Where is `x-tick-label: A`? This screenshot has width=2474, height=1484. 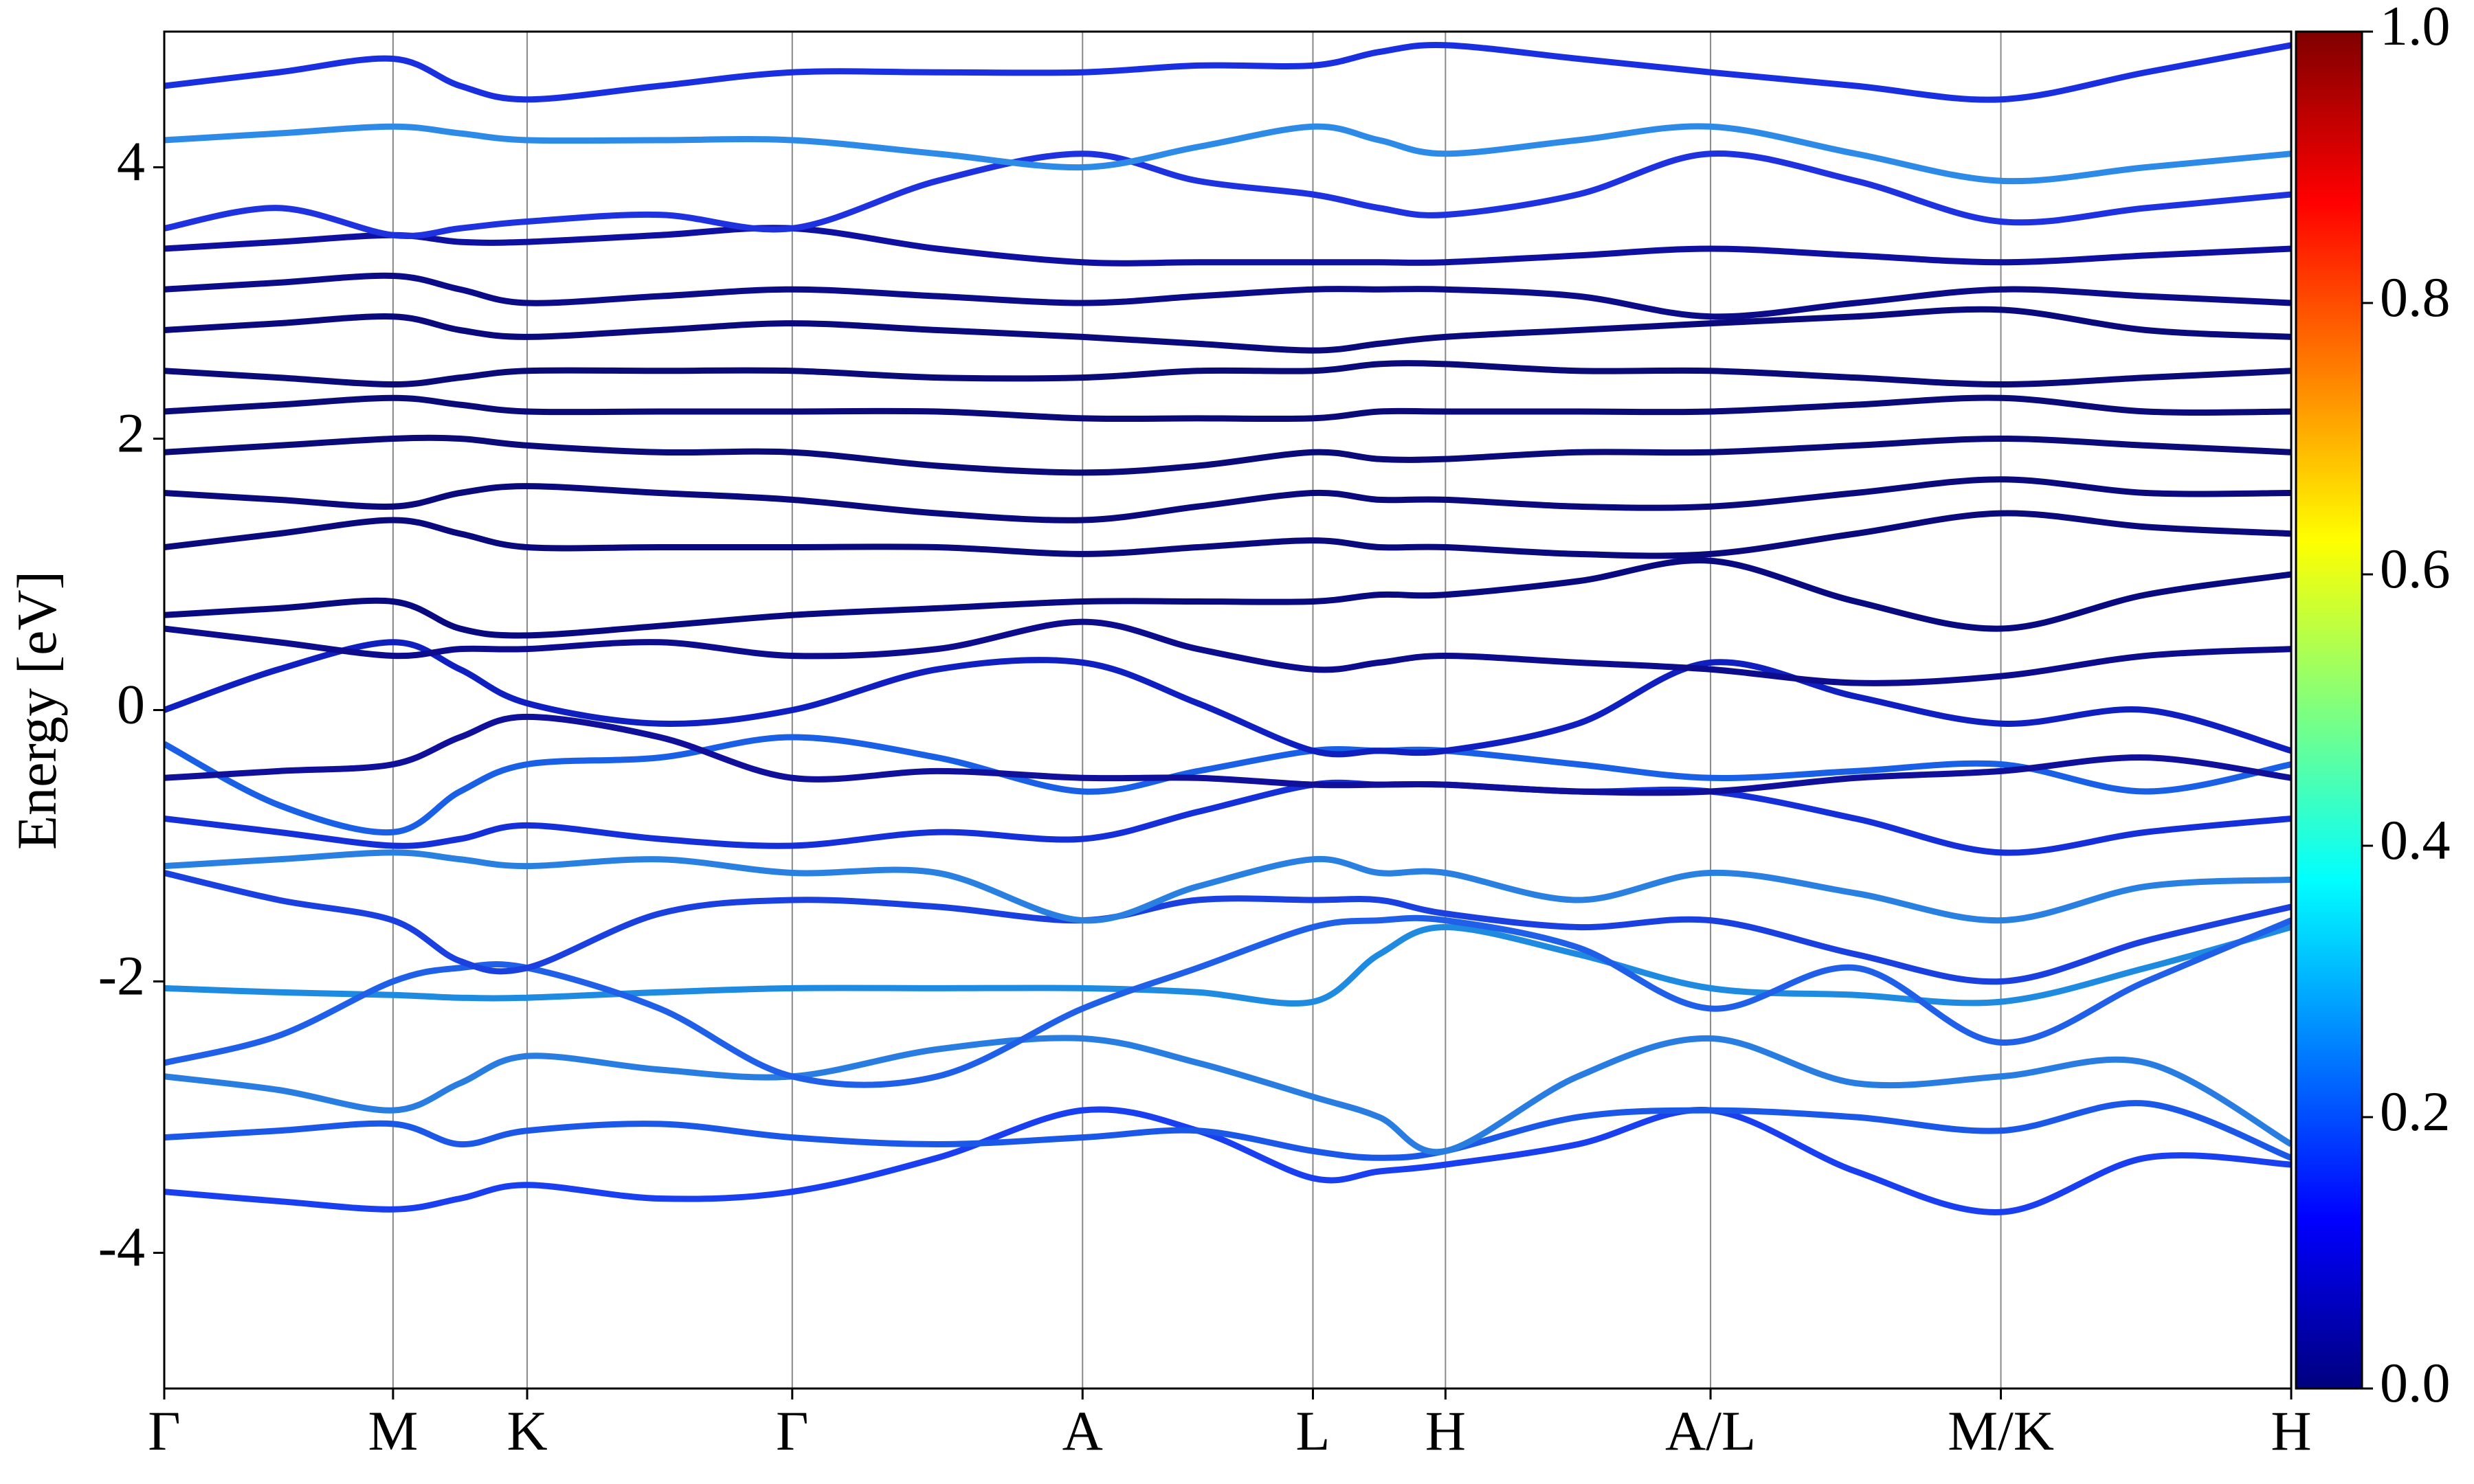
x-tick-label: A is located at coordinates (1082, 1430).